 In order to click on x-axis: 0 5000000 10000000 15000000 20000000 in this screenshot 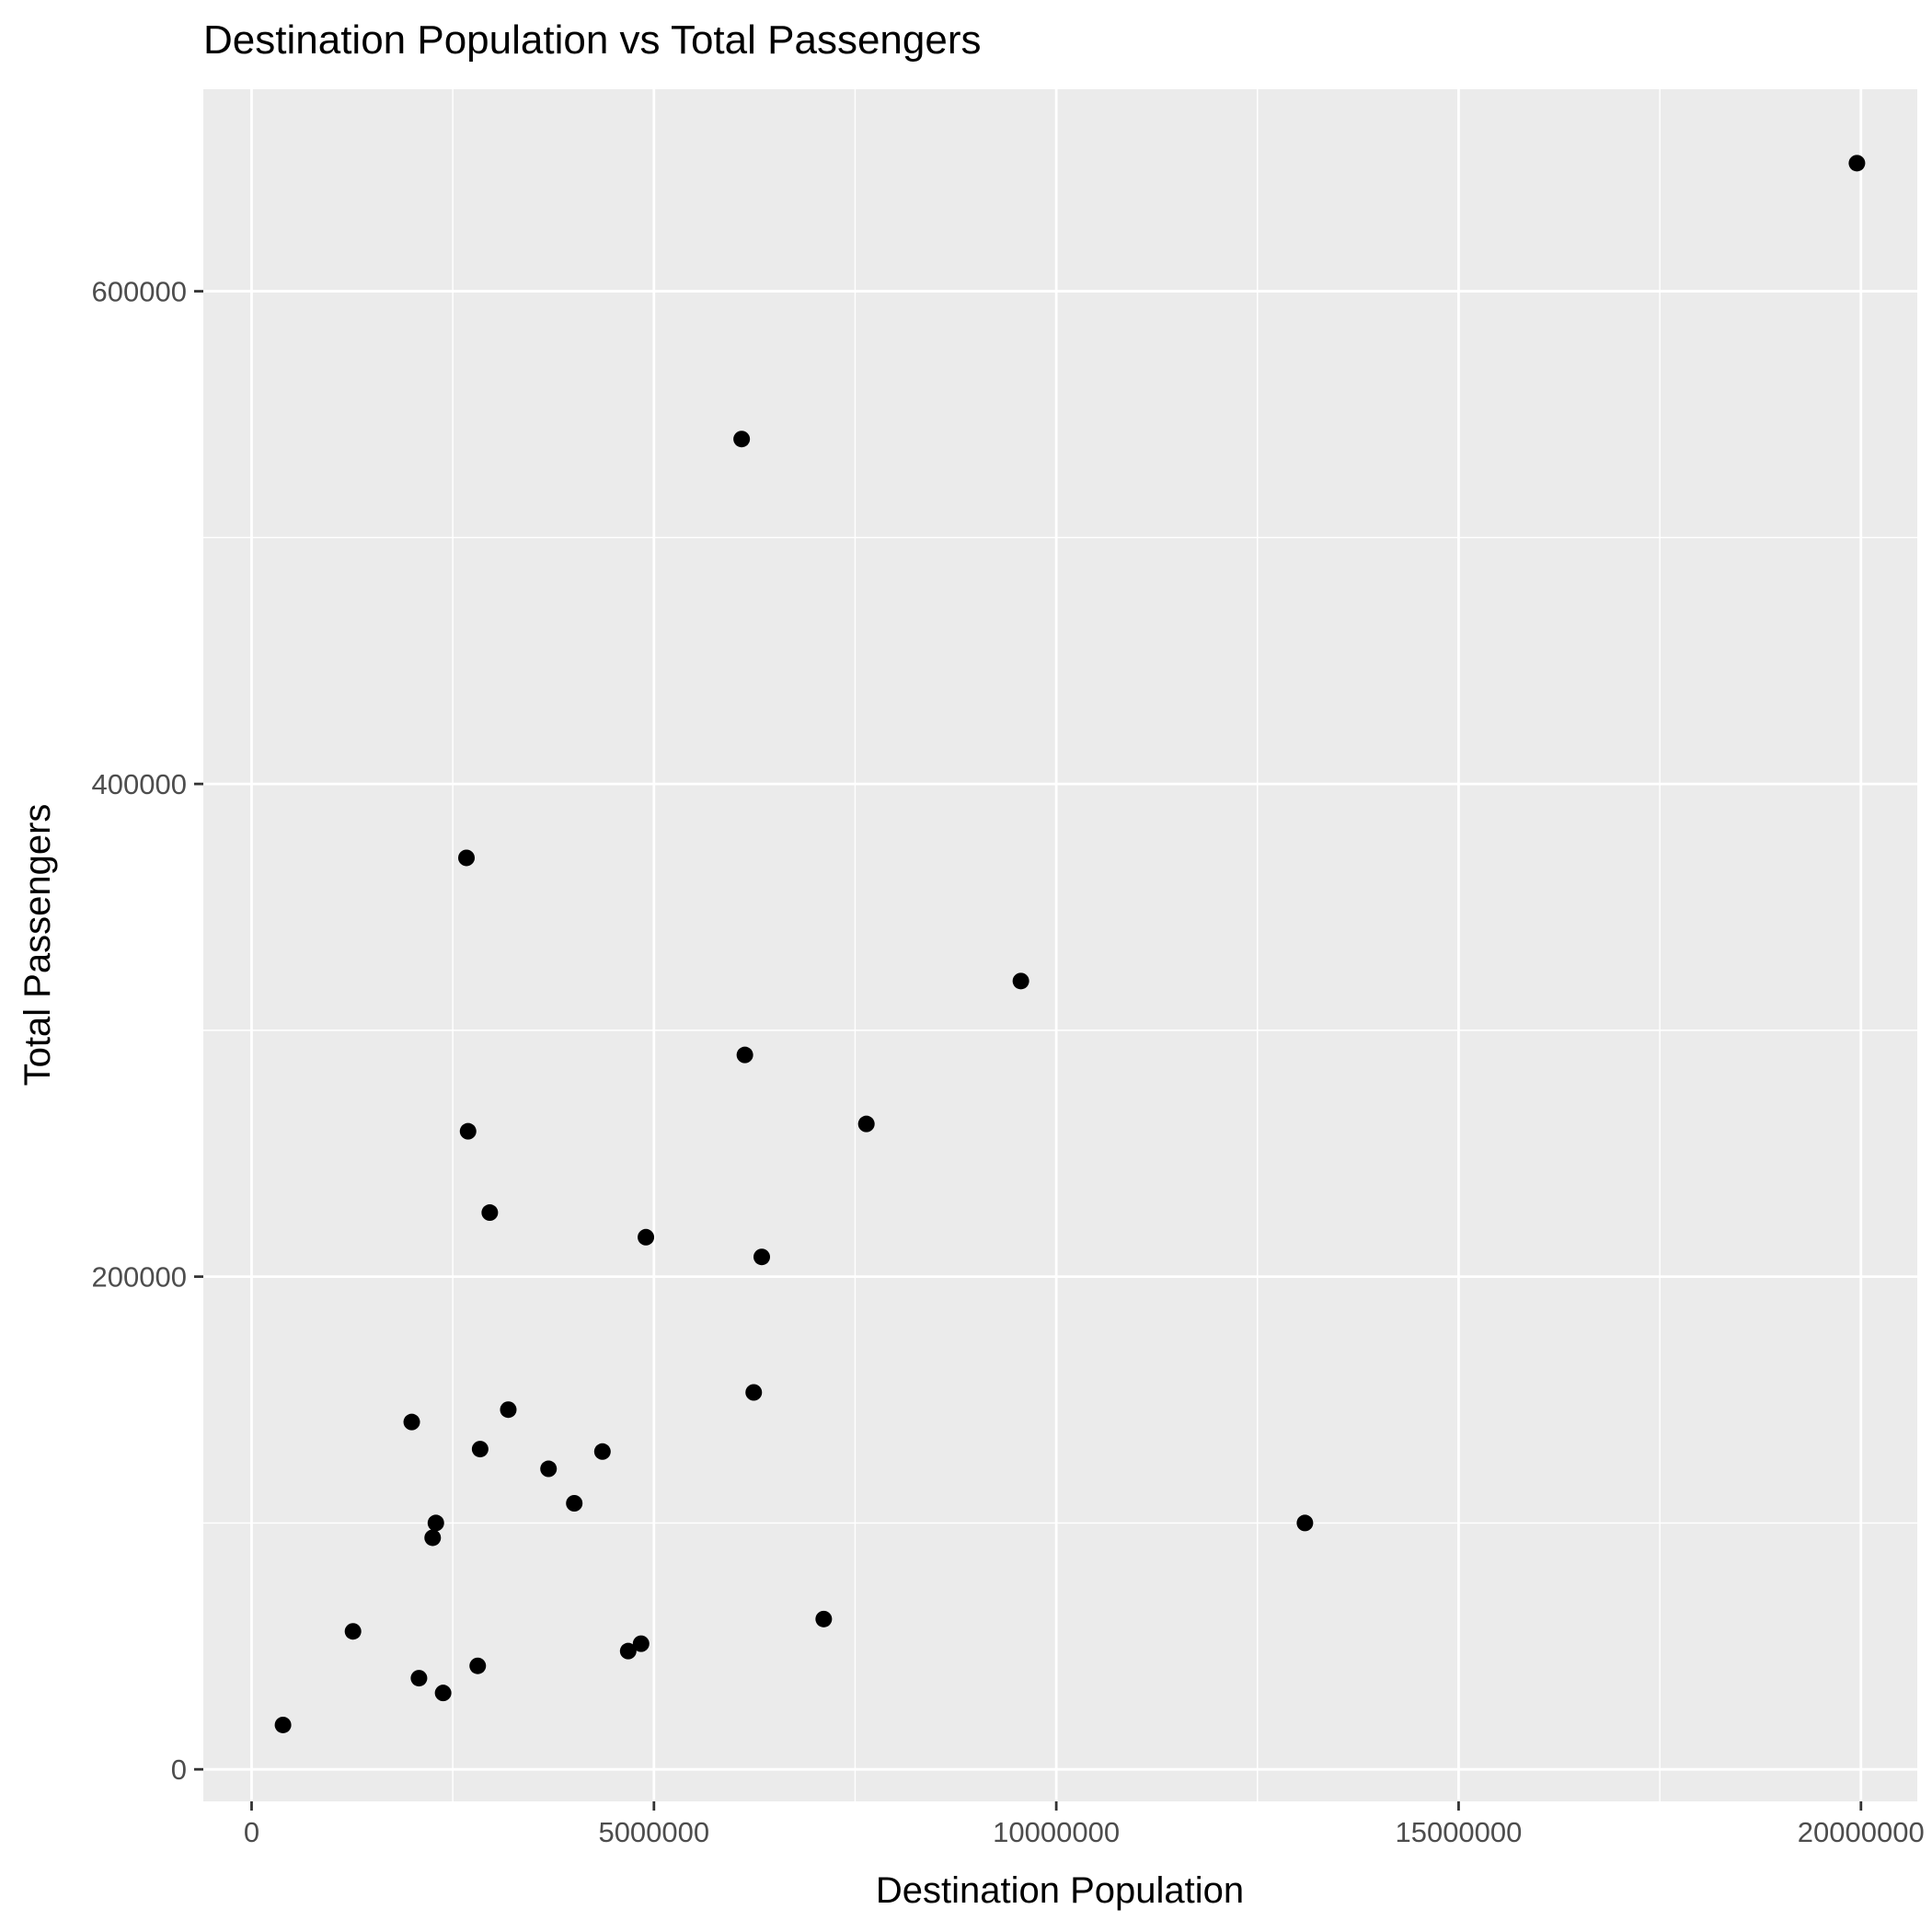, I will do `click(1084, 1824)`.